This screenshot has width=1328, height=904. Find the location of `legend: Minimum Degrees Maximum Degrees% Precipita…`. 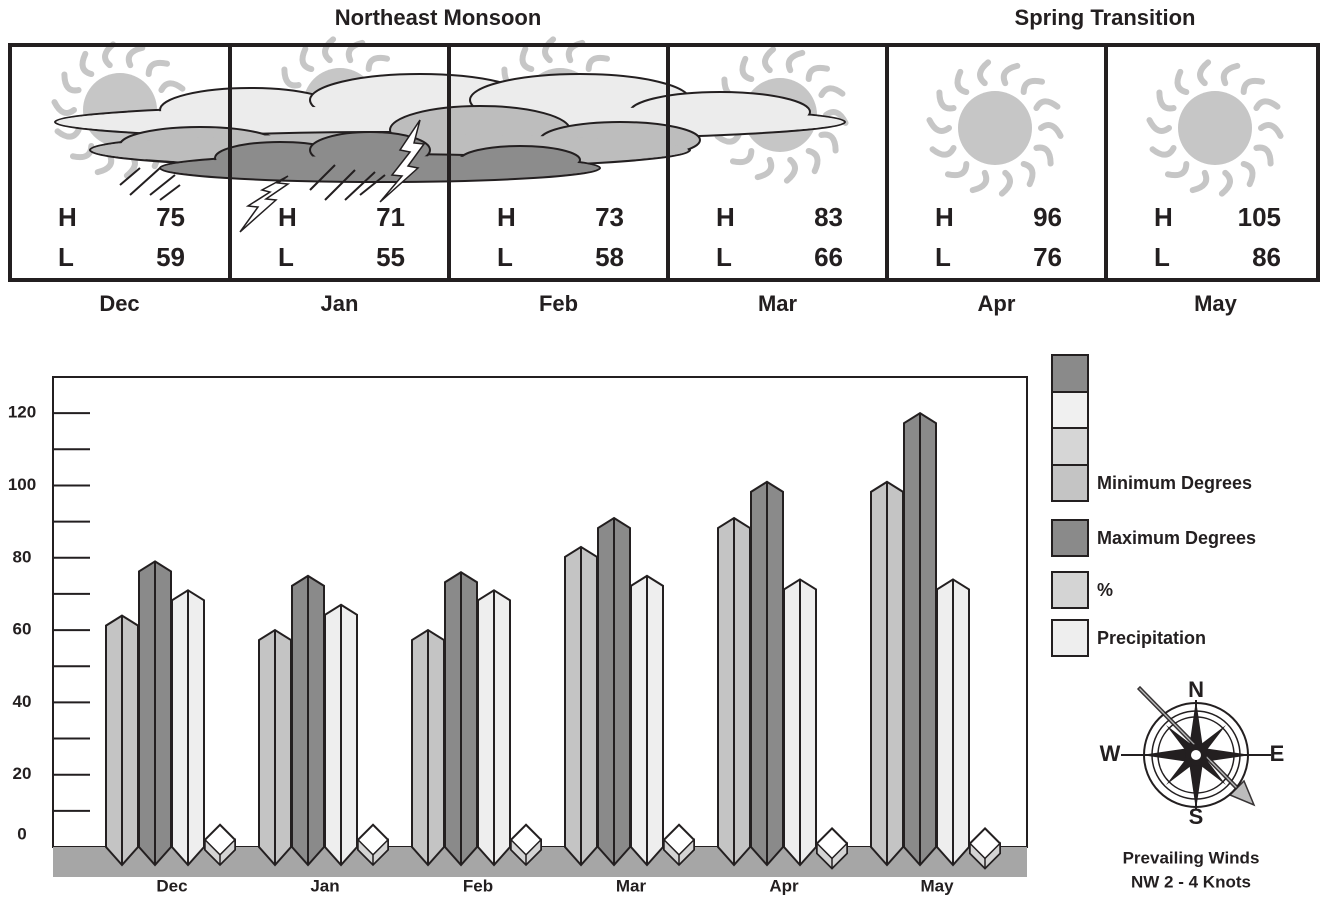

legend: Minimum Degrees Maximum Degrees% Precipita… is located at coordinates (1153, 505).